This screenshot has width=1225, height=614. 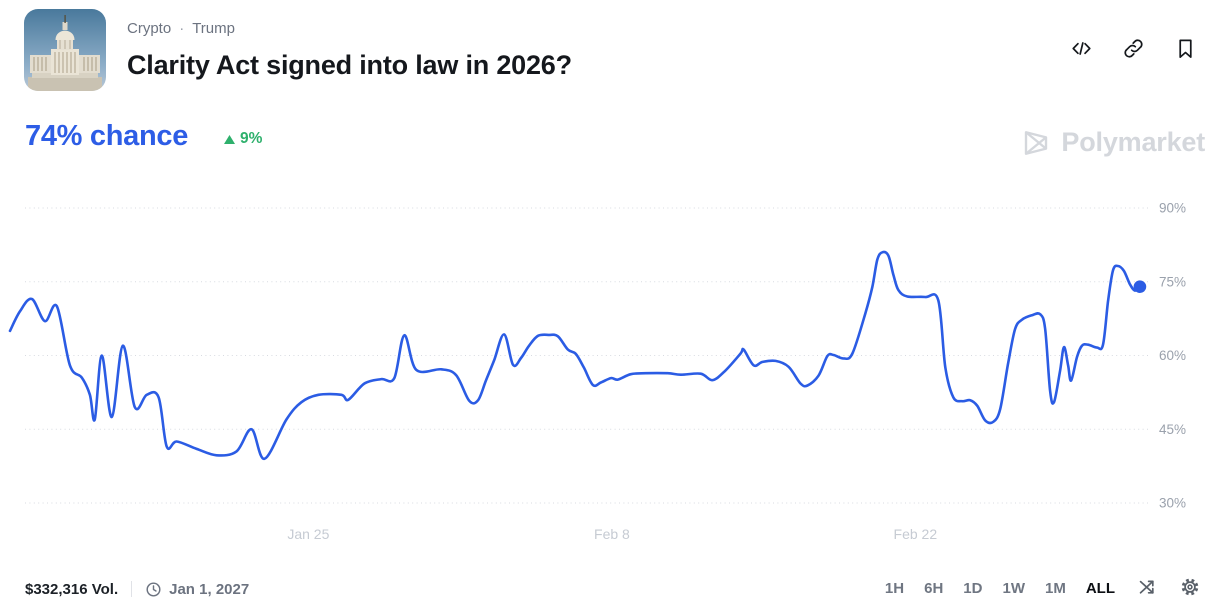 I want to click on range-button-all: ALL, so click(x=1100, y=588).